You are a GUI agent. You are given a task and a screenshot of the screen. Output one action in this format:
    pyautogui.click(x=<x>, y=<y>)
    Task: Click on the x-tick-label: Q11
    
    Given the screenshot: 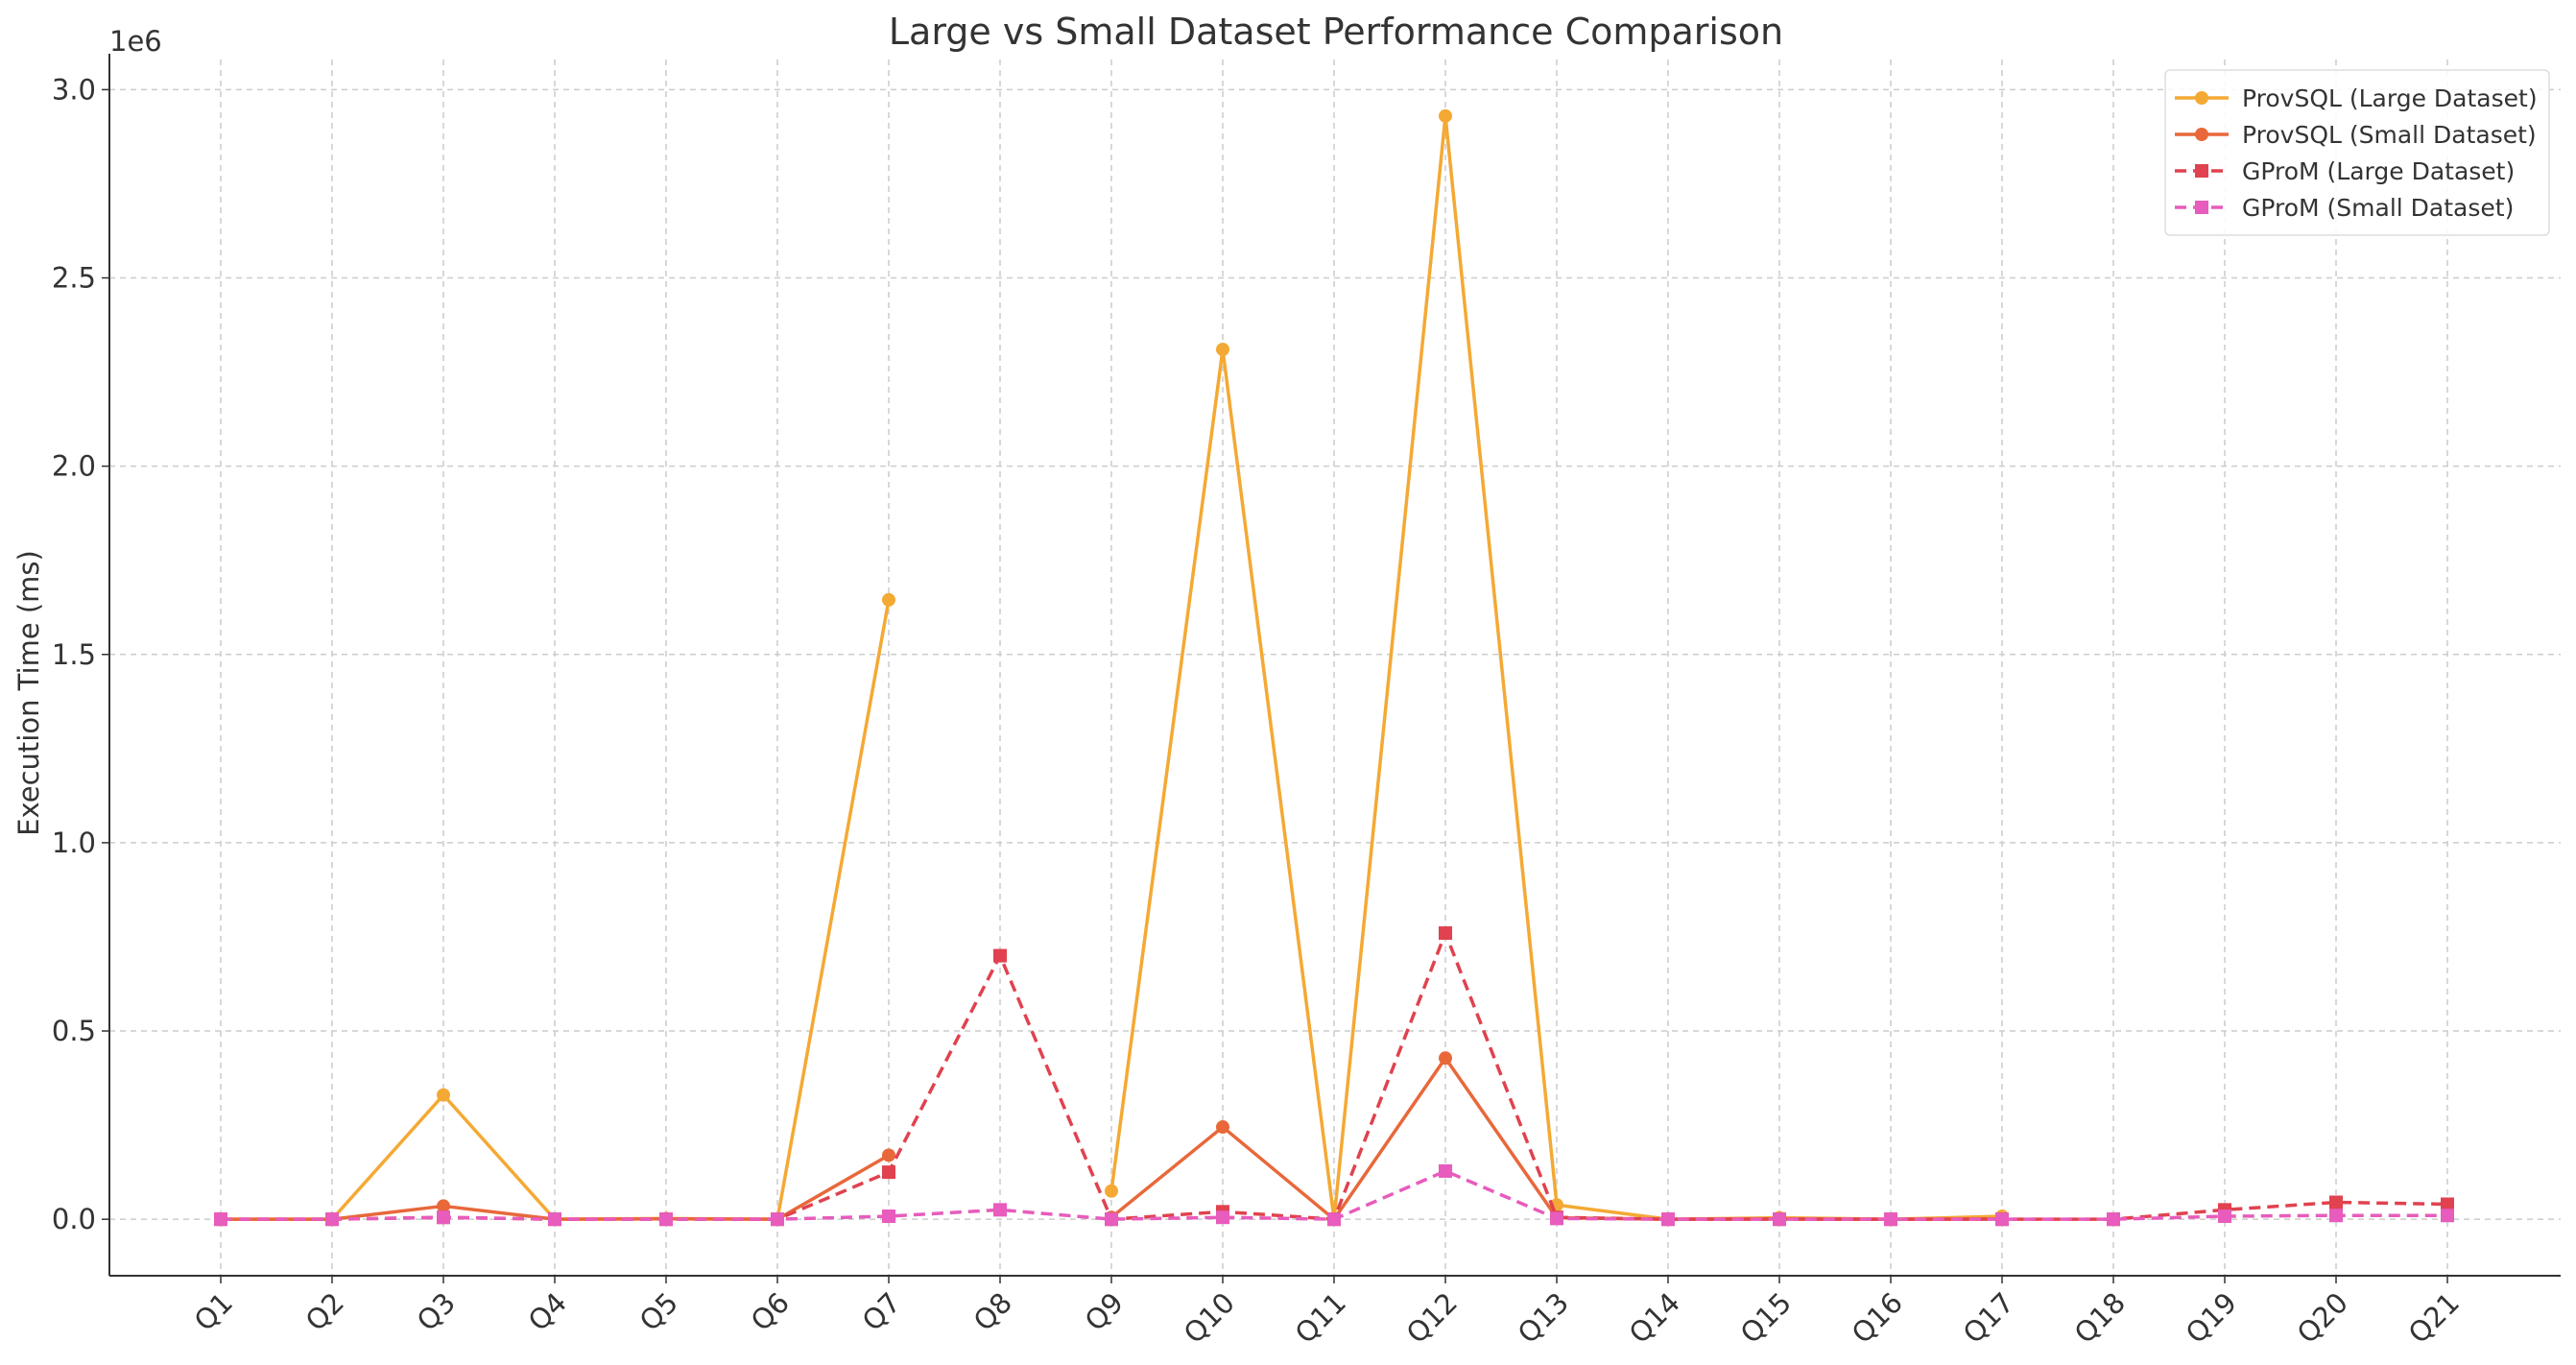 What is the action you would take?
    pyautogui.click(x=1320, y=1318)
    